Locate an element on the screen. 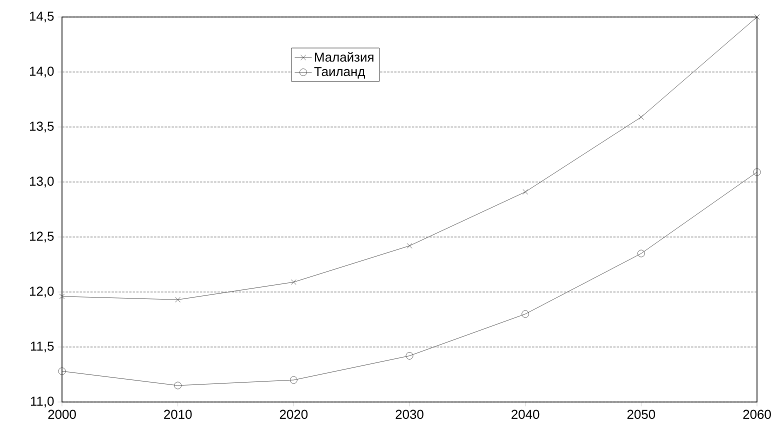 Image resolution: width=777 pixels, height=435 pixels. x-tick-label: 2030 is located at coordinates (410, 414).